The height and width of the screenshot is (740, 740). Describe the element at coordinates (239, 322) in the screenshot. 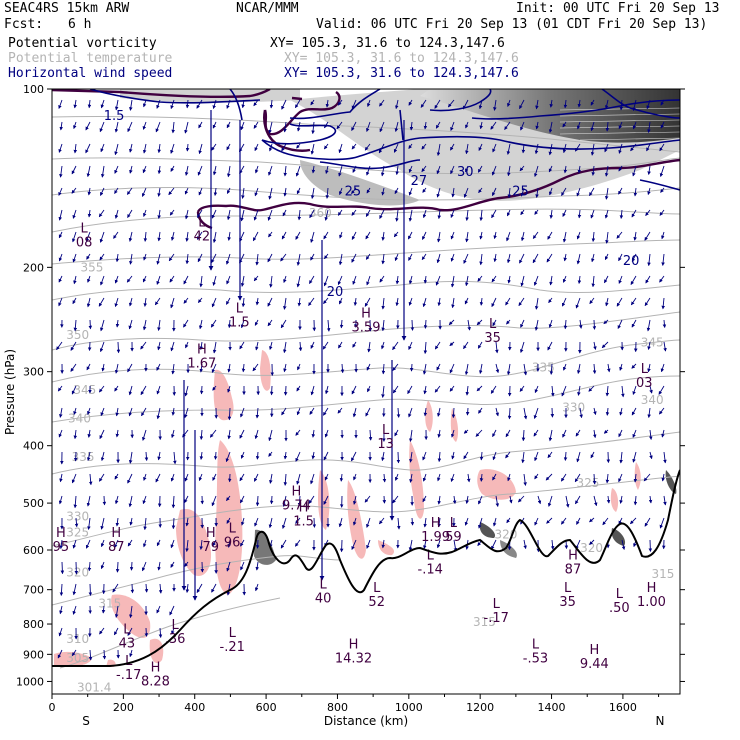

I see `pv-extremum-value: 1.5` at that location.